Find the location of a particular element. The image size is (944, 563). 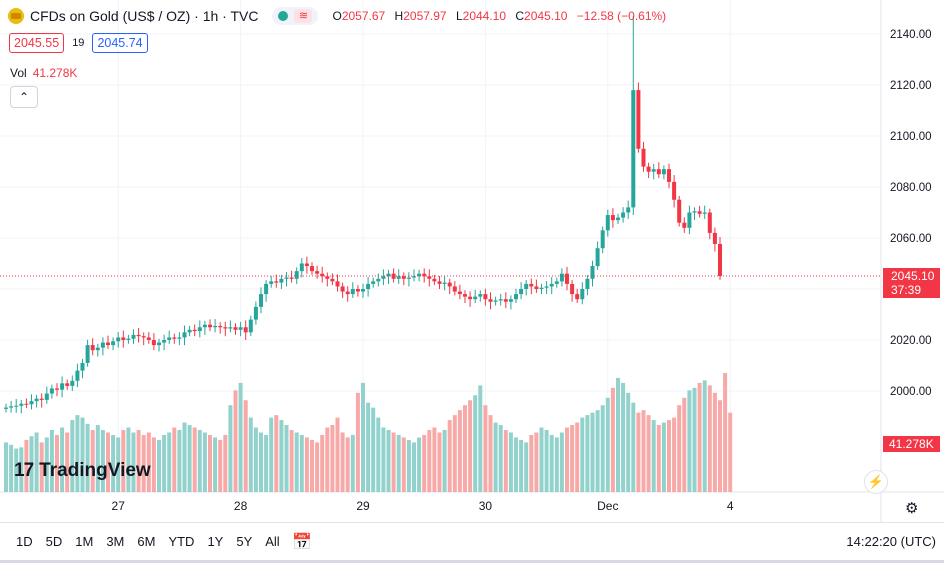

range-ytd-button: YTD is located at coordinates (181, 541).